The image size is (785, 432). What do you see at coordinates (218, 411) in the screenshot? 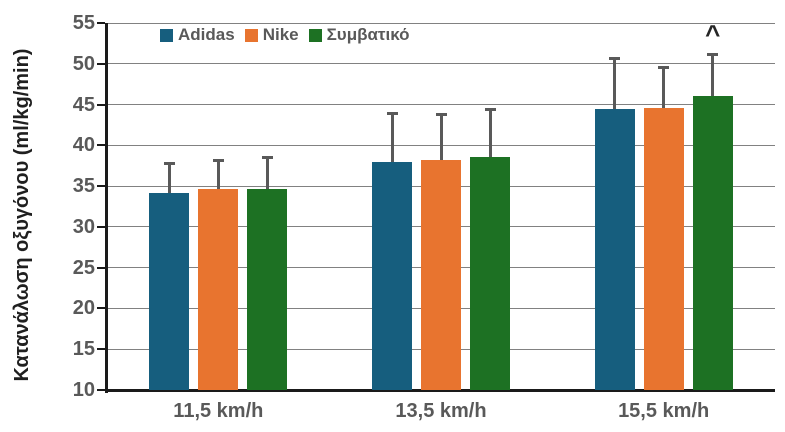
I see `category-label: 11,5 km/h` at bounding box center [218, 411].